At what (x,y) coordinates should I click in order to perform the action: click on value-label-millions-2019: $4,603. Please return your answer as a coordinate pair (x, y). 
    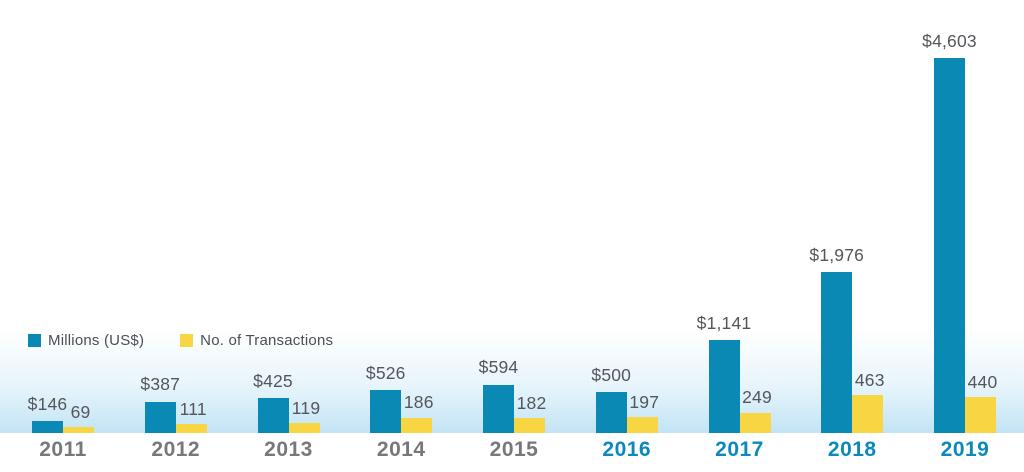
    Looking at the image, I should click on (949, 40).